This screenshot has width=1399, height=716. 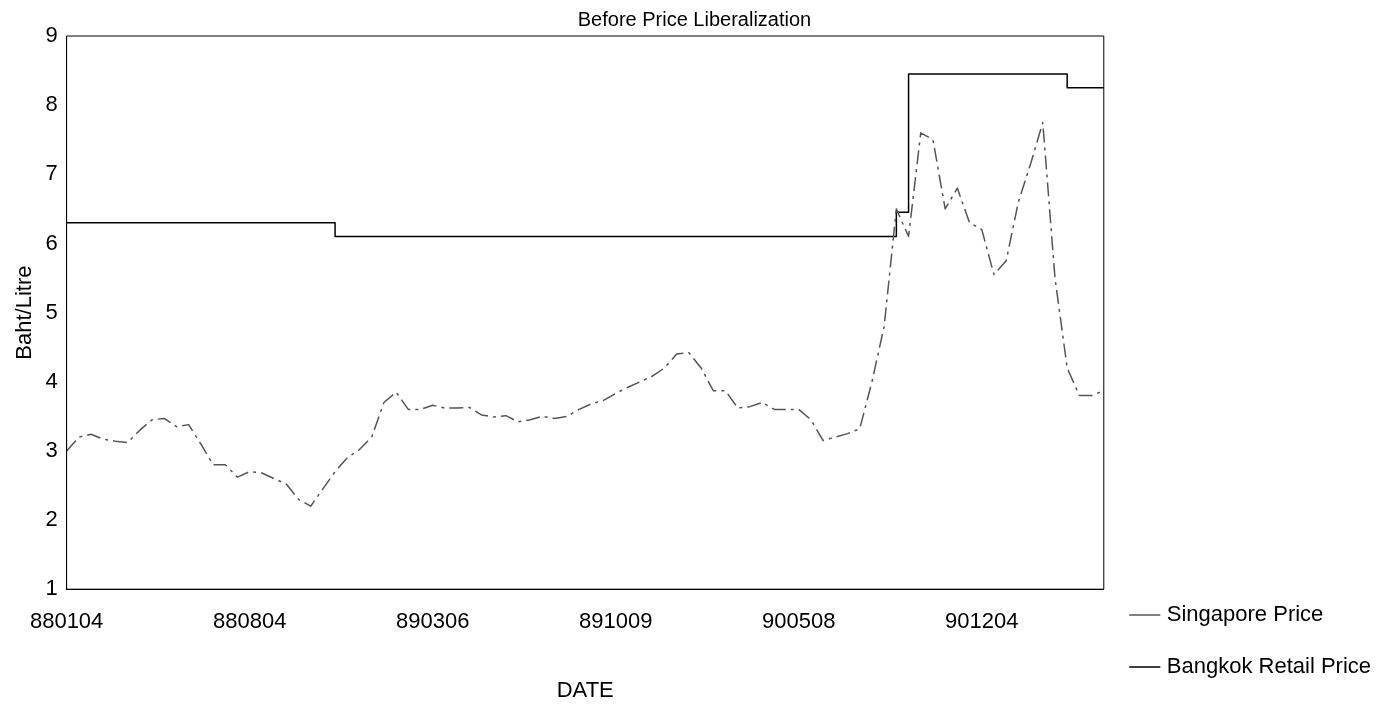 What do you see at coordinates (249, 621) in the screenshot?
I see `x-tick-label: 880804` at bounding box center [249, 621].